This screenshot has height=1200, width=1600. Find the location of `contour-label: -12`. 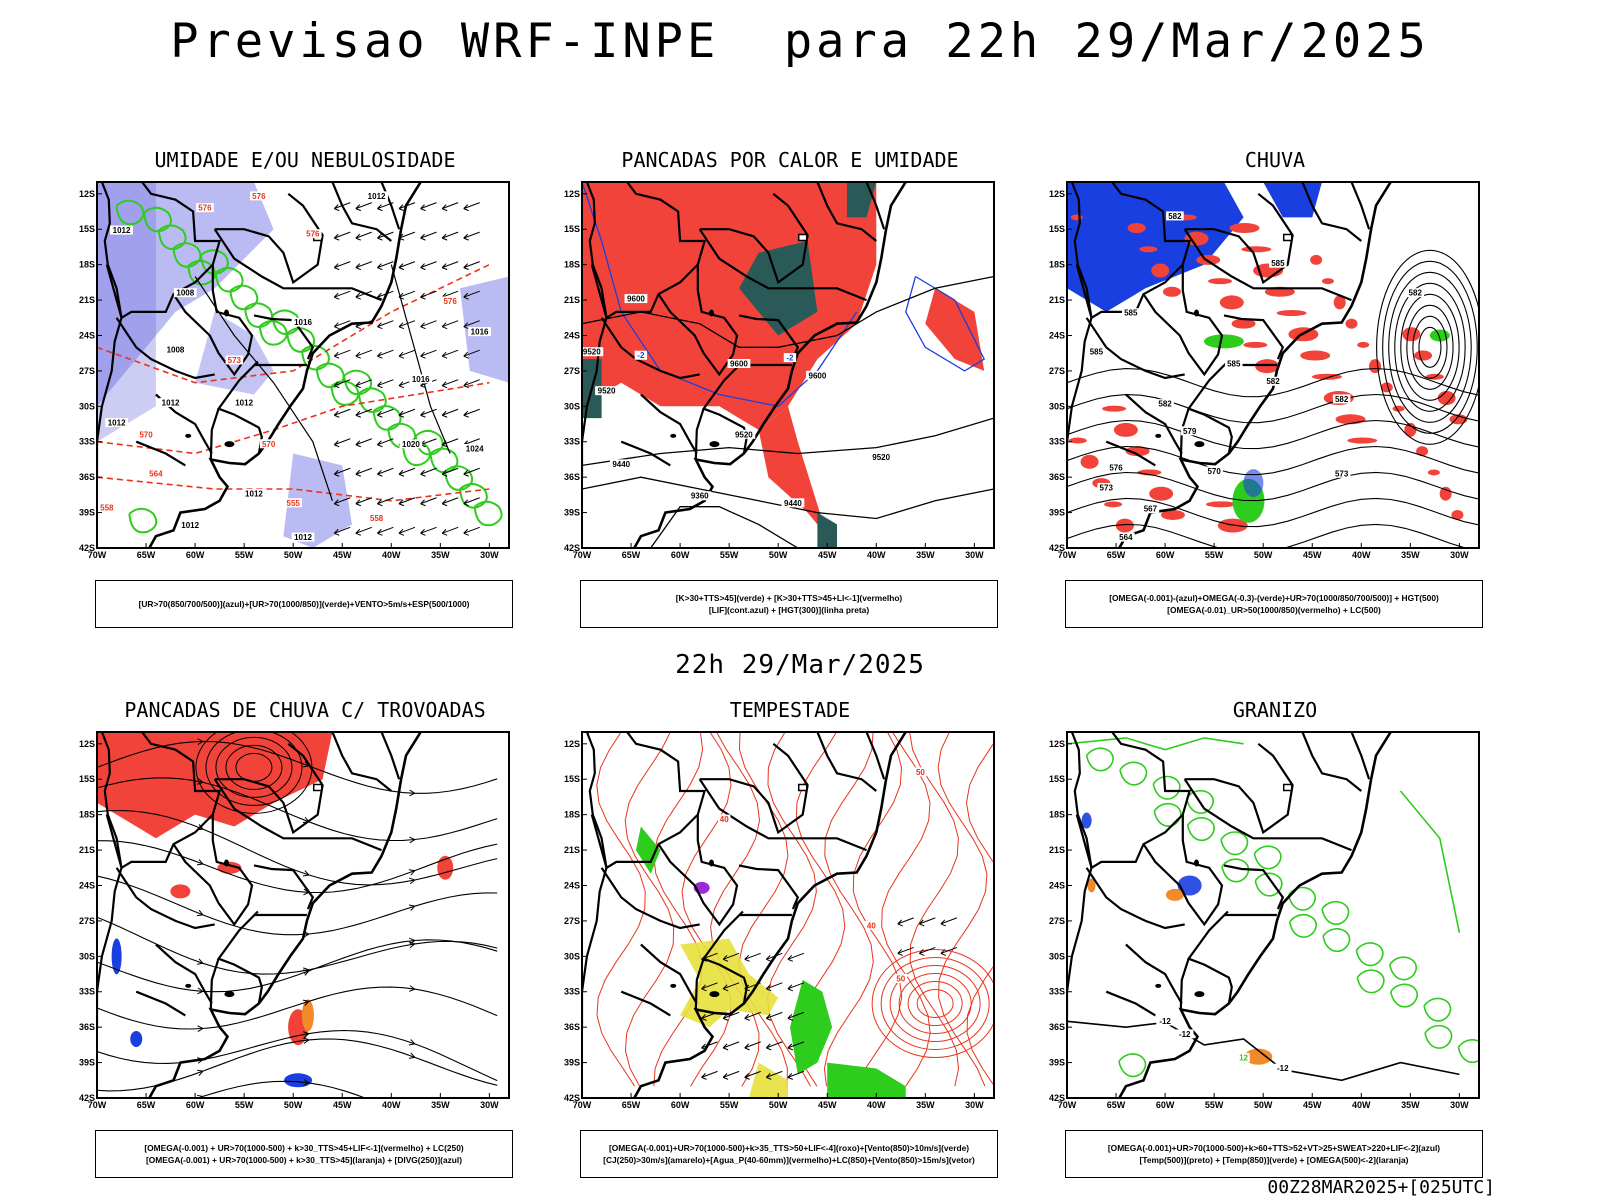

contour-label: -12 is located at coordinates (1185, 1034).